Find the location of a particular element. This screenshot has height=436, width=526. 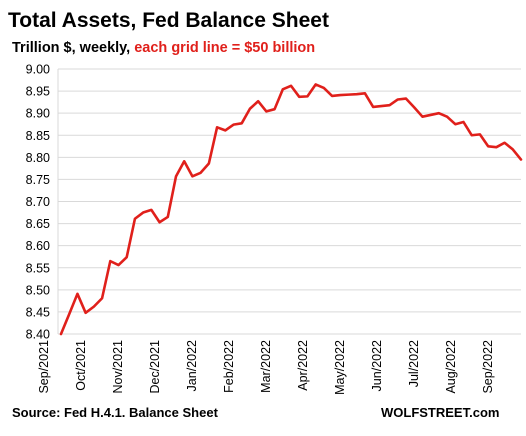

x-tick-label: Oct/2021 is located at coordinates (81, 365).